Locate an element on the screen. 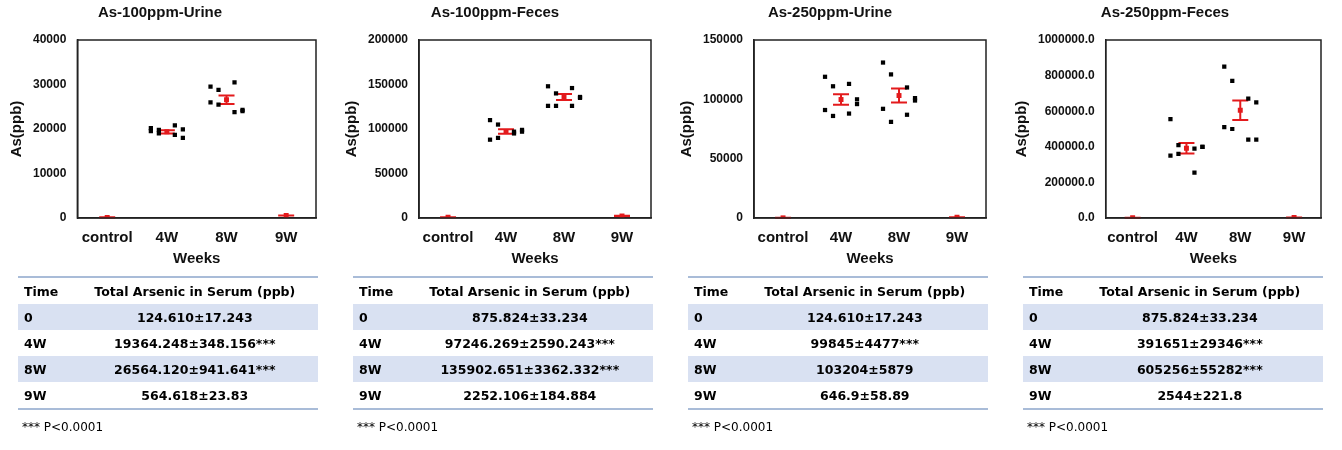  text: 564.618±23.83 is located at coordinates (194, 395).